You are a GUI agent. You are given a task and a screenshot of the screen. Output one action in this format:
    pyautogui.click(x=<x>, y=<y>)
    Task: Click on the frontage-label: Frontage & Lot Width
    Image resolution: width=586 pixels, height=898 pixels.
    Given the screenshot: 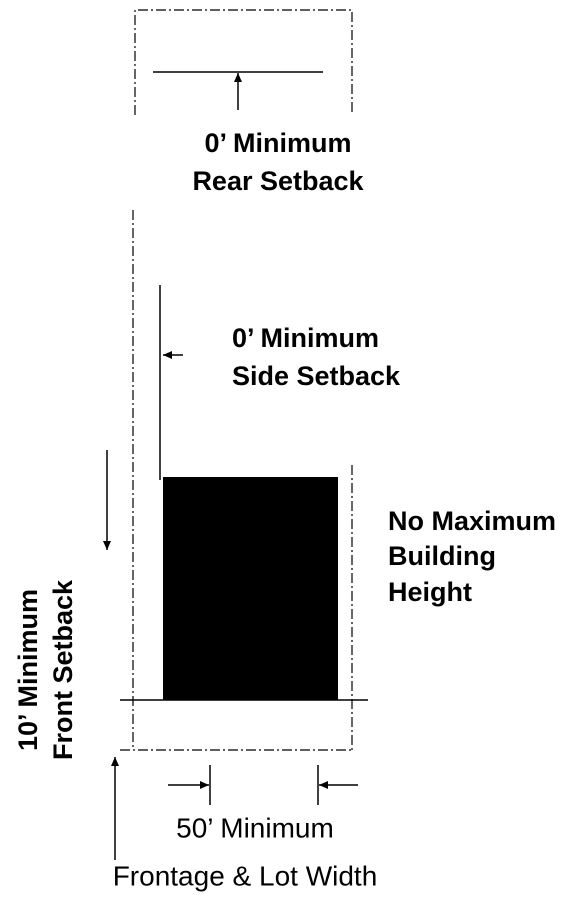 What is the action you would take?
    pyautogui.click(x=245, y=875)
    